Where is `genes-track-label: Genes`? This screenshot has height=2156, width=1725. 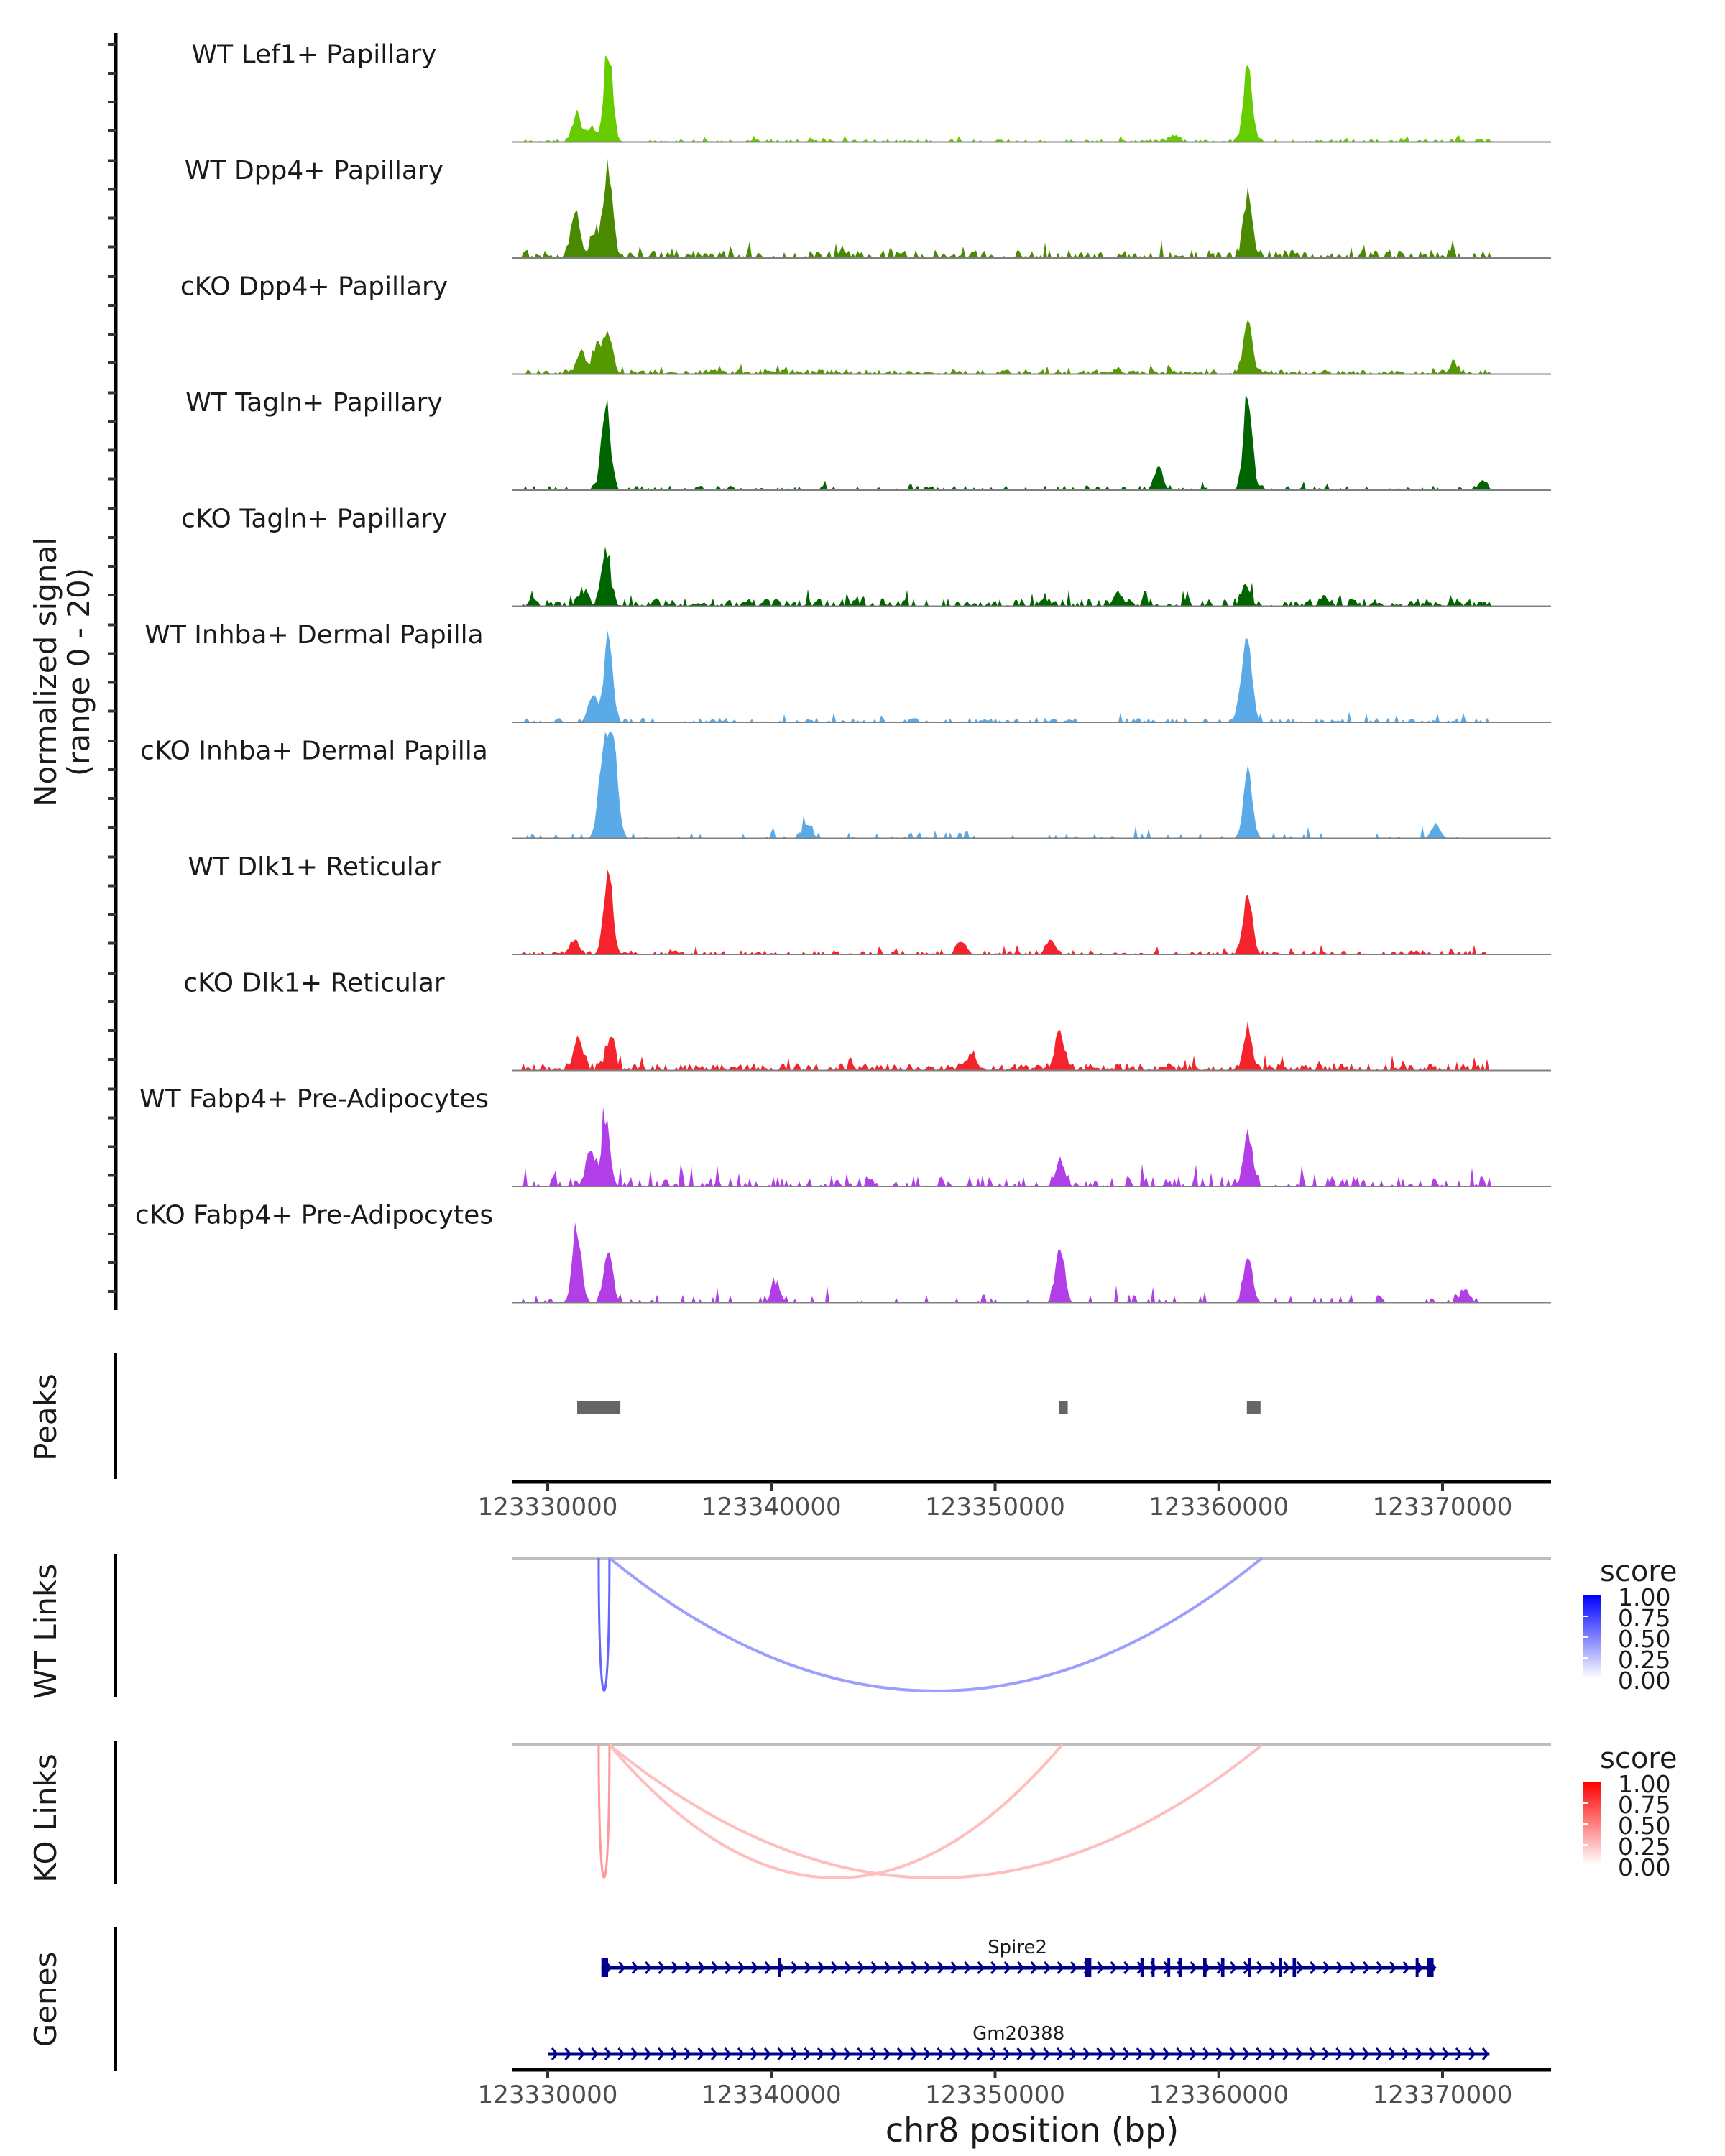 genes-track-label: Genes is located at coordinates (45, 1999).